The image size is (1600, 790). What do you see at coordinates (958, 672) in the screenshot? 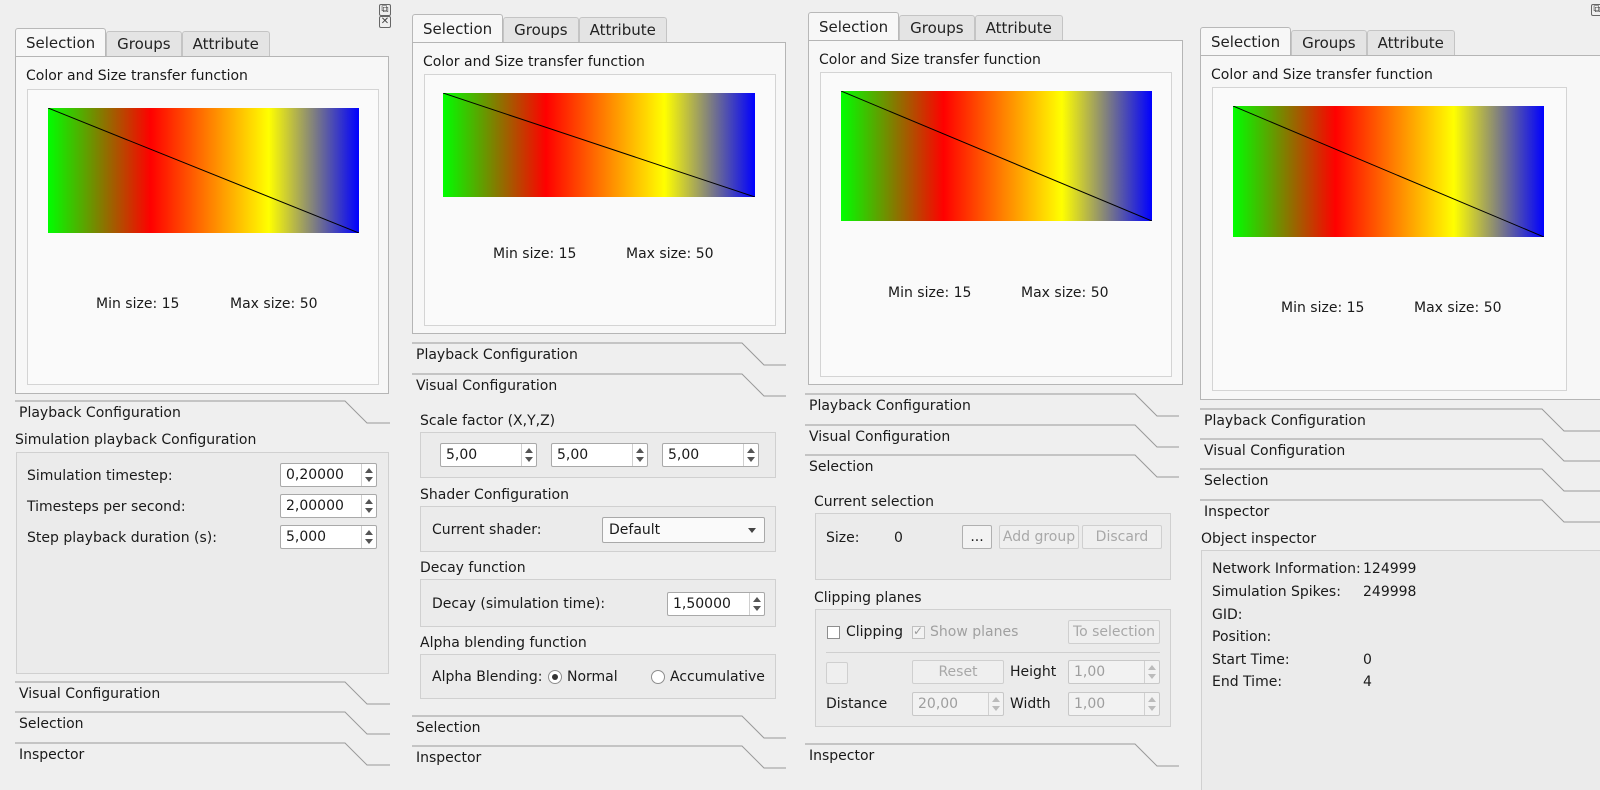
I see `reset-button: Reset` at bounding box center [958, 672].